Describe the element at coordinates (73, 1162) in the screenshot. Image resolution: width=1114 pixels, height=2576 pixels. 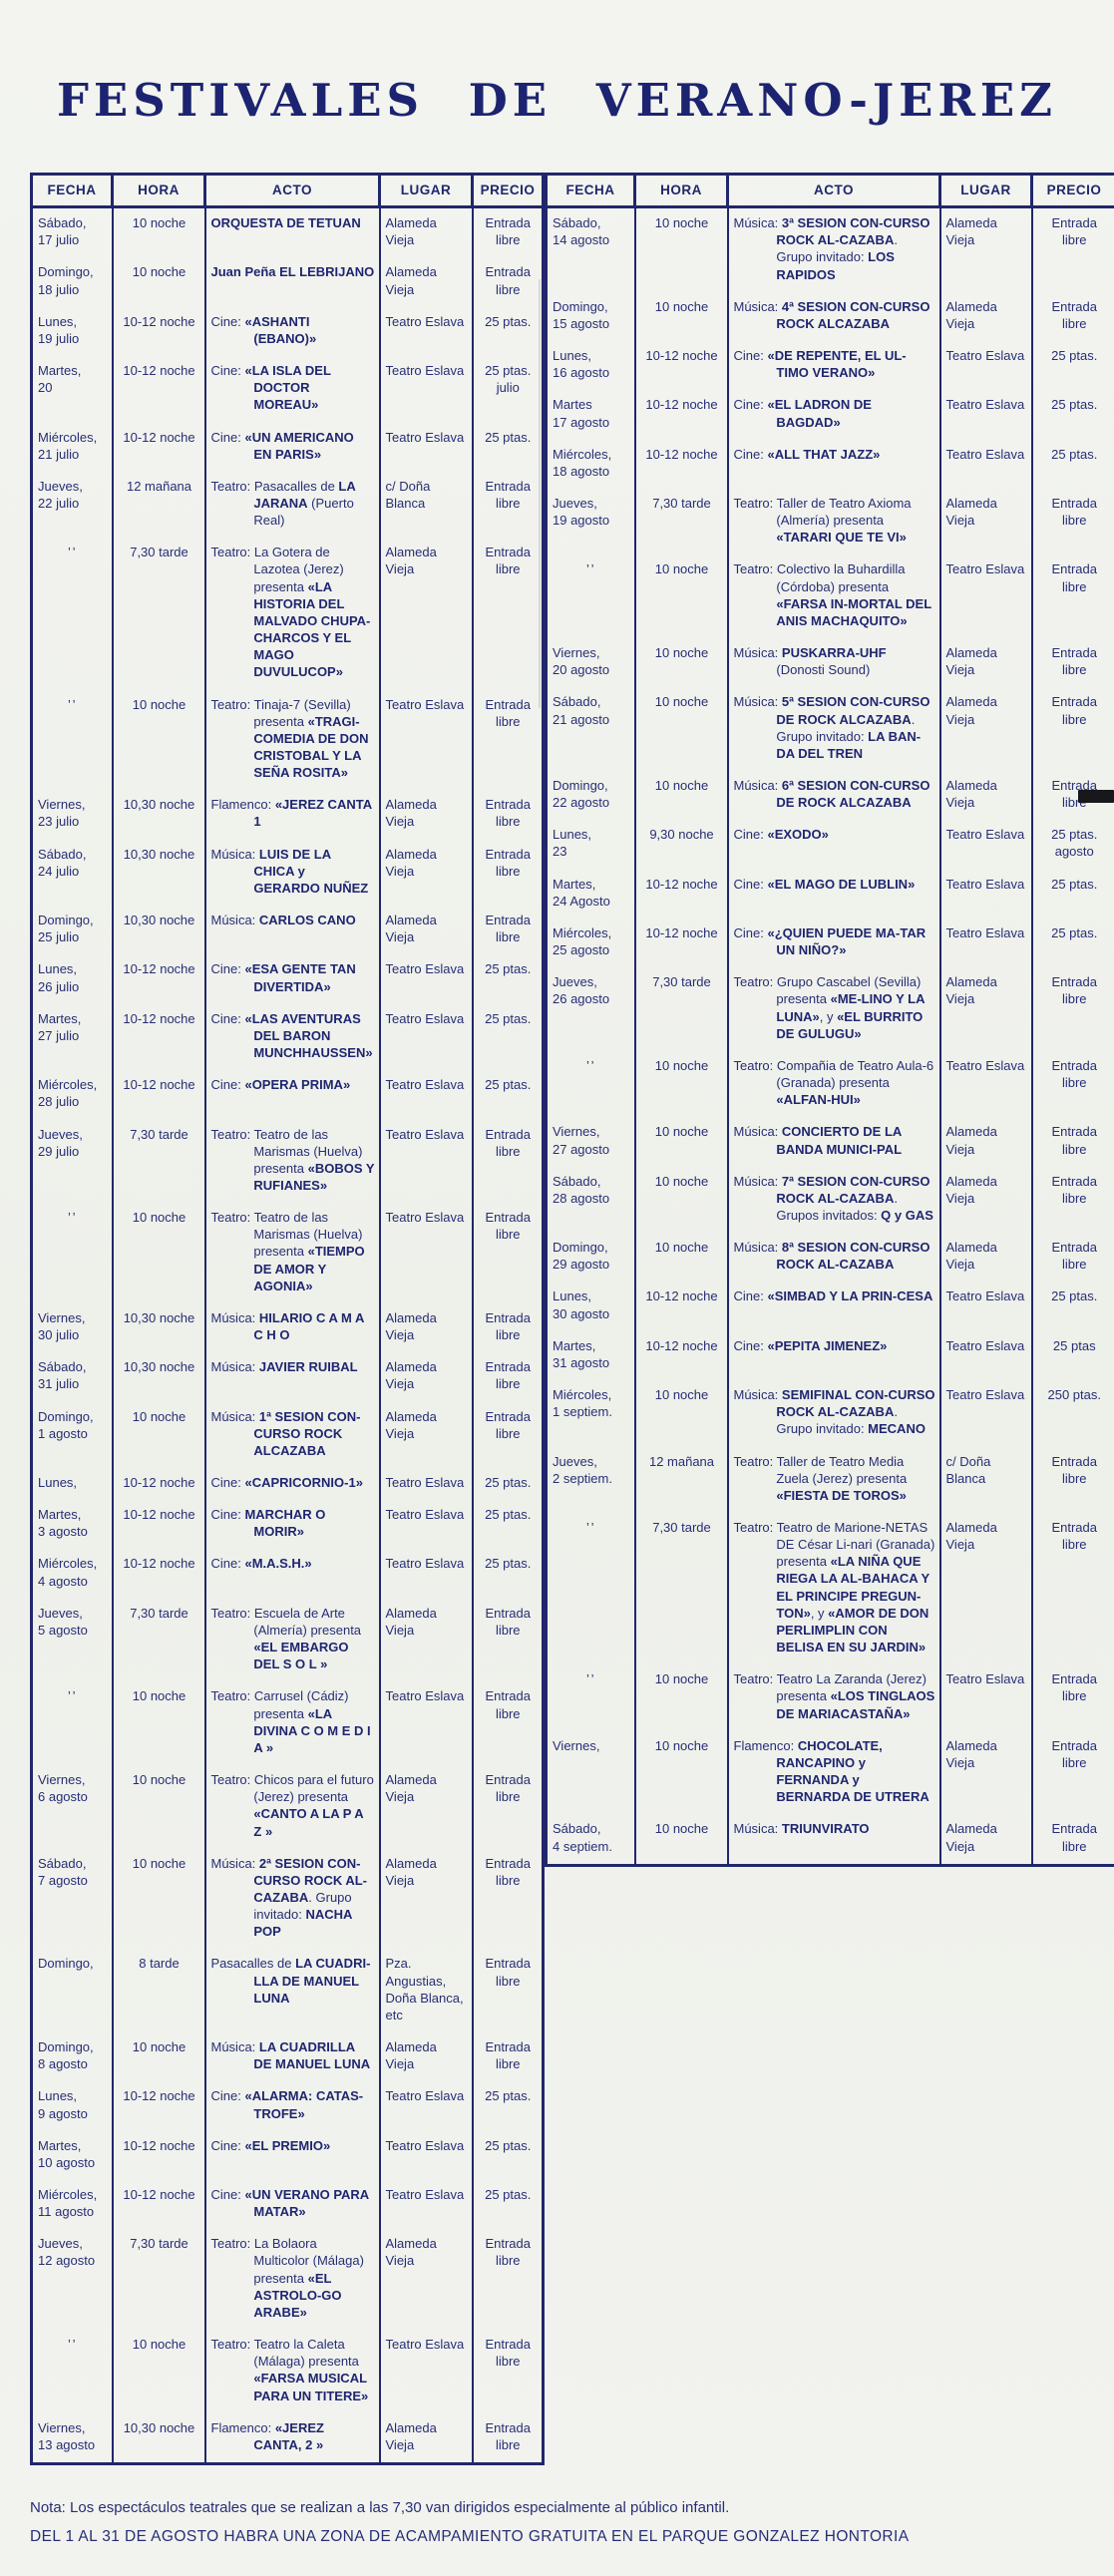
I see `cell-fecha: Jueves, 29 julio` at that location.